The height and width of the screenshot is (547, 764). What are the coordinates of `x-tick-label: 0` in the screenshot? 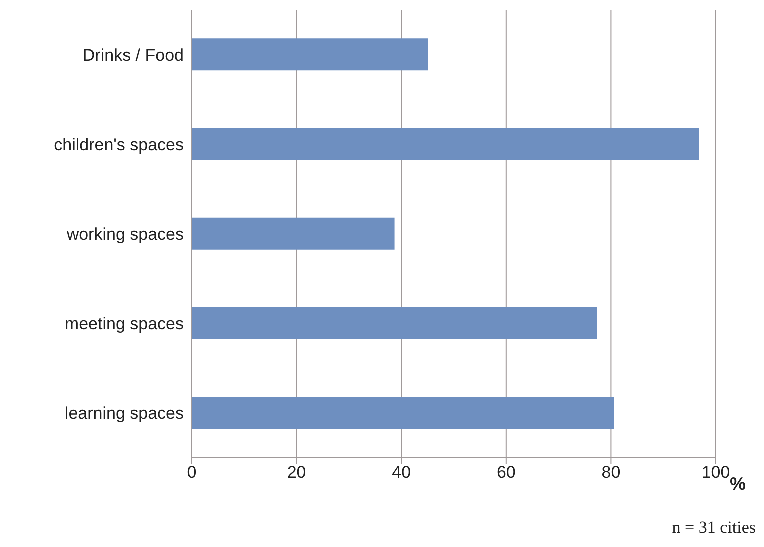 It's located at (192, 472).